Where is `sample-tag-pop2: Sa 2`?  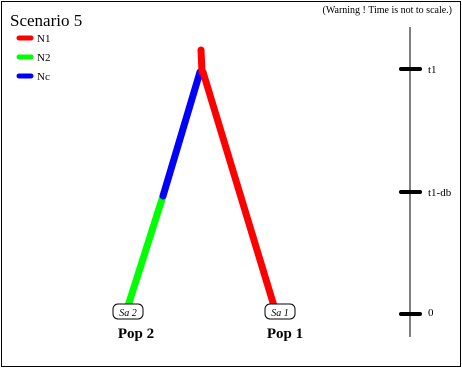
sample-tag-pop2: Sa 2 is located at coordinates (128, 313).